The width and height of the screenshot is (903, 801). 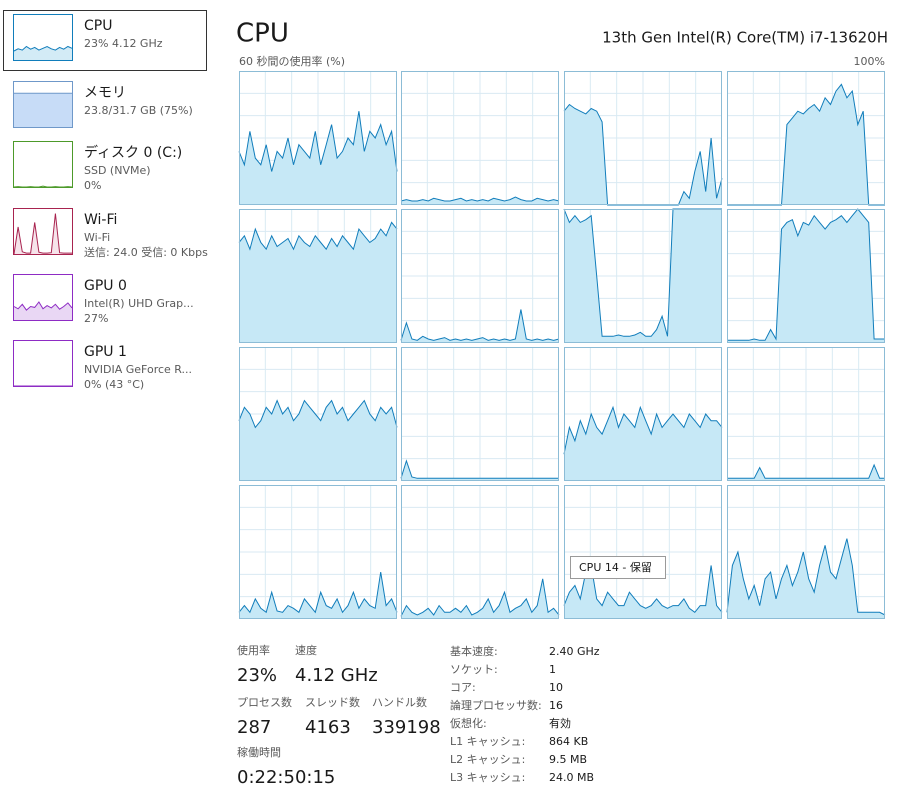 I want to click on detail-value: 16, so click(x=556, y=705).